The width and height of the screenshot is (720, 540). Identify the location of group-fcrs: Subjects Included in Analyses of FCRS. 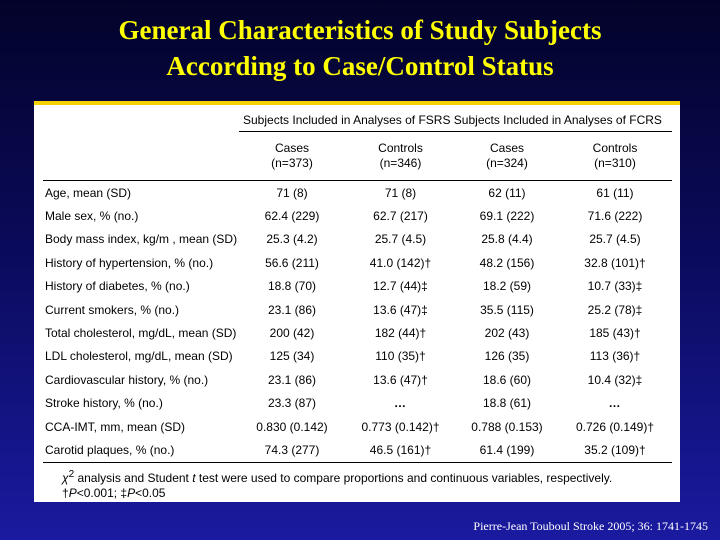
(557, 120).